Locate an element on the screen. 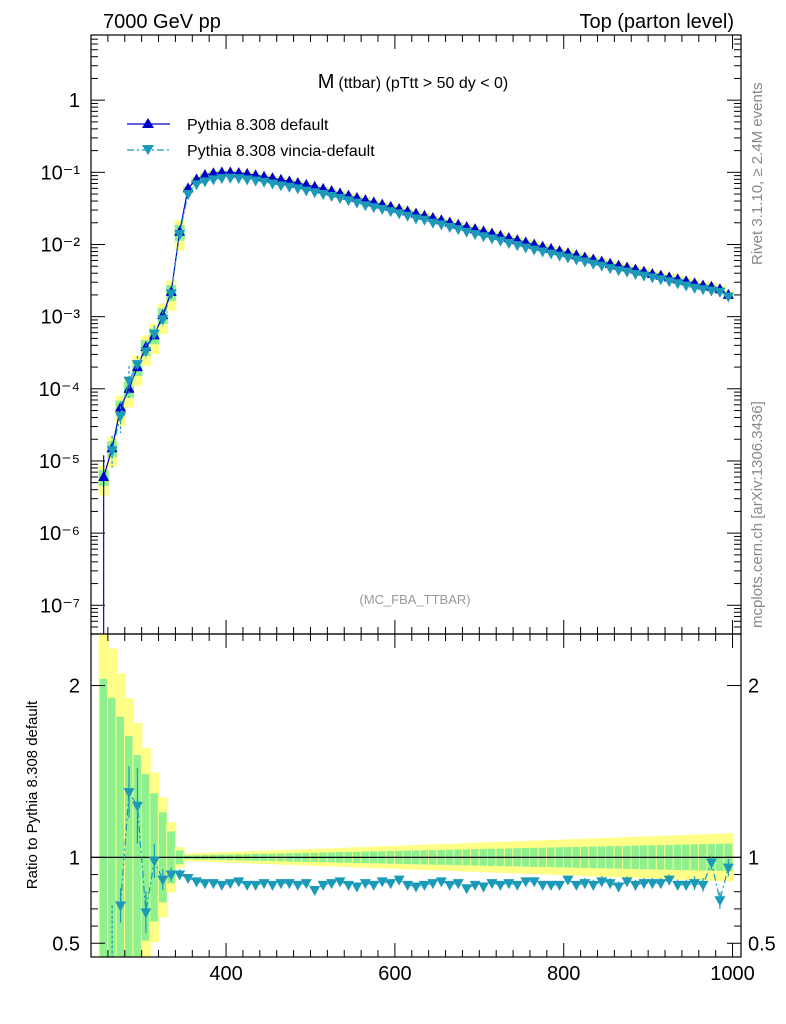  y-tick-label: 10⁻² is located at coordinates (61, 245).